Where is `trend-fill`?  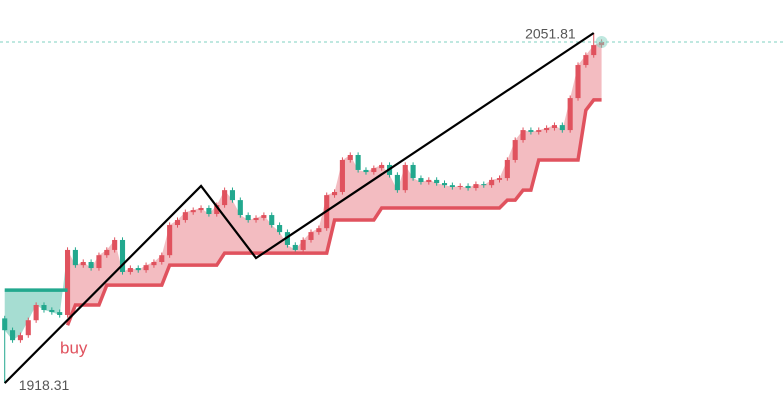 trend-fill is located at coordinates (36, 295).